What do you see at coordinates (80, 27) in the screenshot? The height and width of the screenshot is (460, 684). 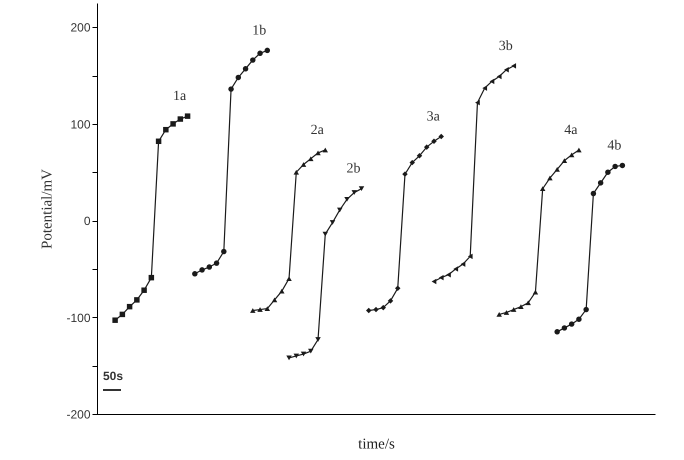 I see `y-tick-label: 200` at bounding box center [80, 27].